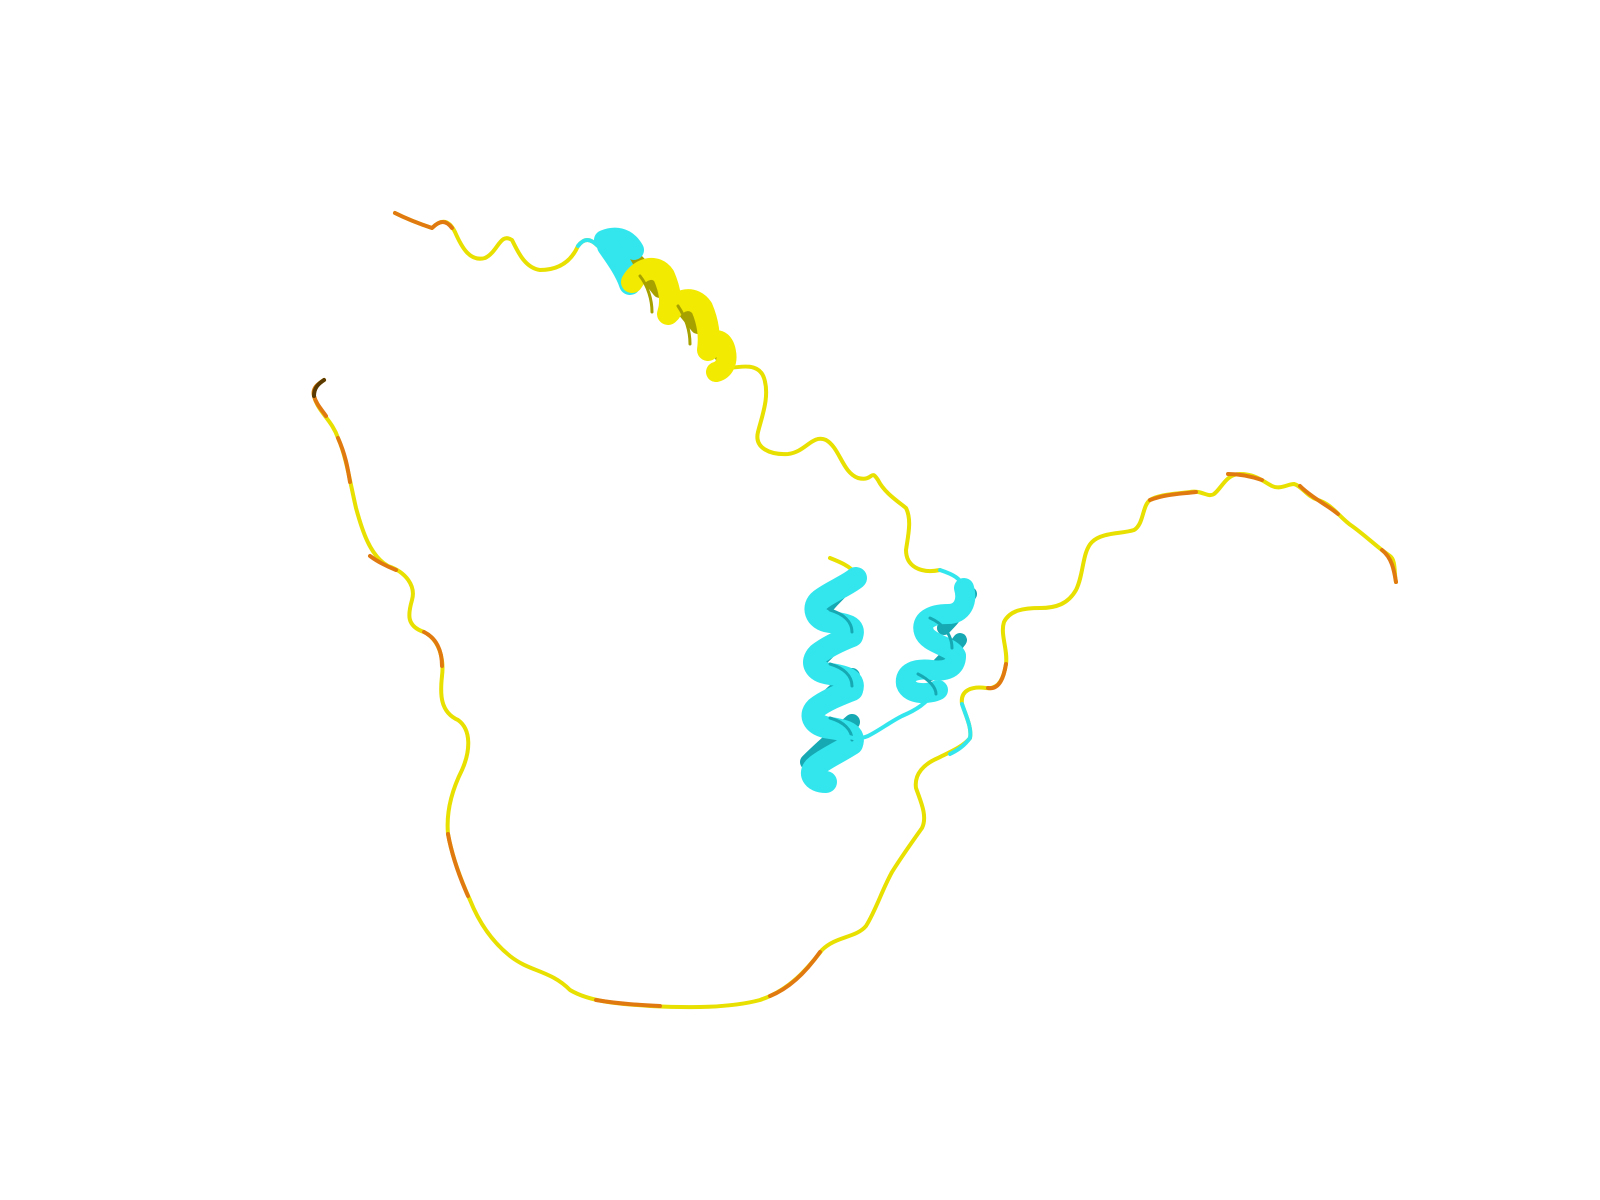 The width and height of the screenshot is (1600, 1200). Describe the element at coordinates (665, 304) in the screenshot. I see `helix-top` at that location.